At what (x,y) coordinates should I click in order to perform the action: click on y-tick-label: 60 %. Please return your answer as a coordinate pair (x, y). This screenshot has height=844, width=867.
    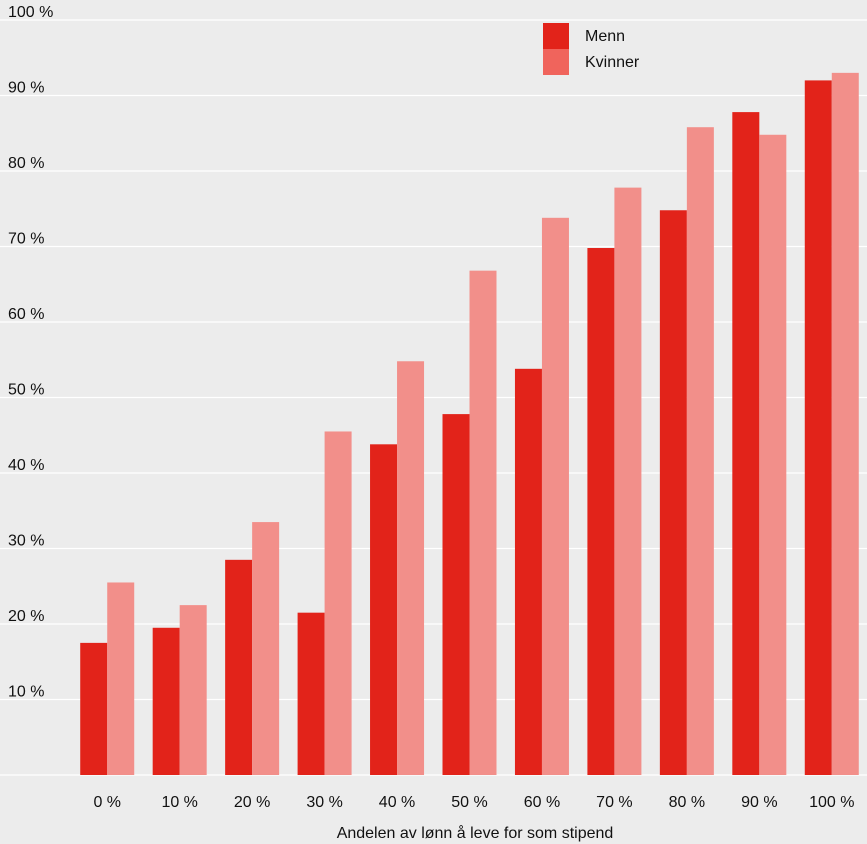
    Looking at the image, I should click on (26, 314).